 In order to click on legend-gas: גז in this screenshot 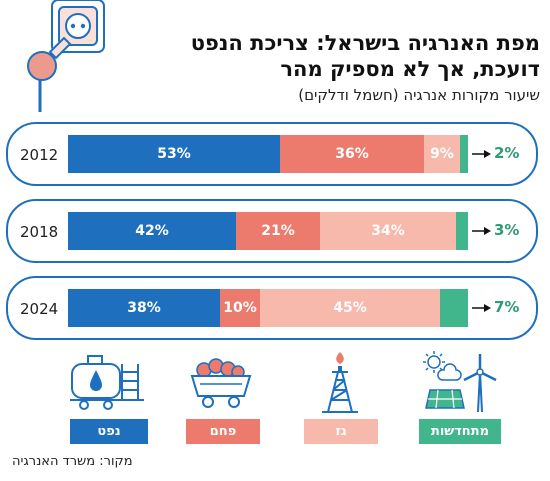, I will do `click(341, 431)`.